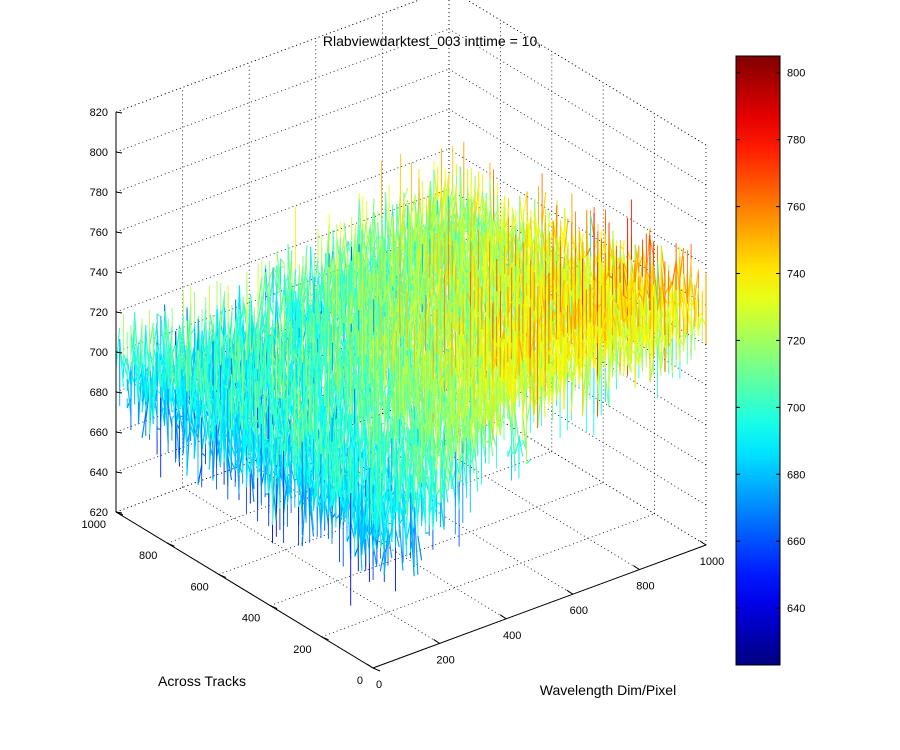 This screenshot has height=750, width=900. I want to click on sidewall-gridline-z, so click(577, 107).